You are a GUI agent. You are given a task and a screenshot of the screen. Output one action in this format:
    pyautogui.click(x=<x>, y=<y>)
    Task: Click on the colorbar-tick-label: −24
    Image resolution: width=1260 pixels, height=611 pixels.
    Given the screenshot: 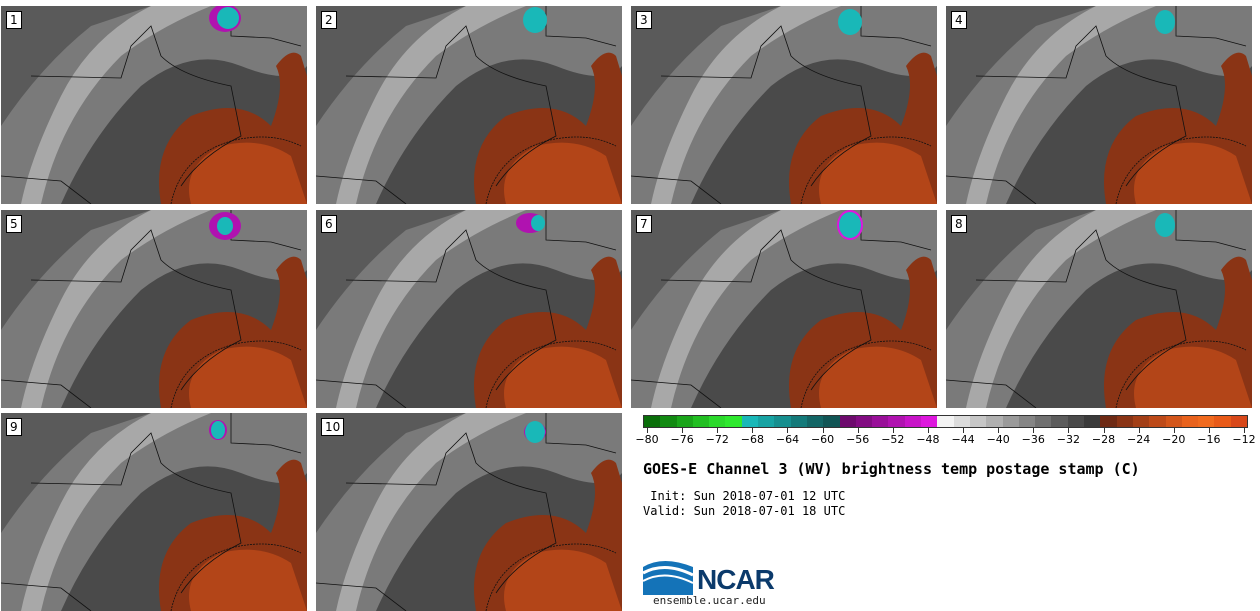 What is the action you would take?
    pyautogui.click(x=1139, y=439)
    